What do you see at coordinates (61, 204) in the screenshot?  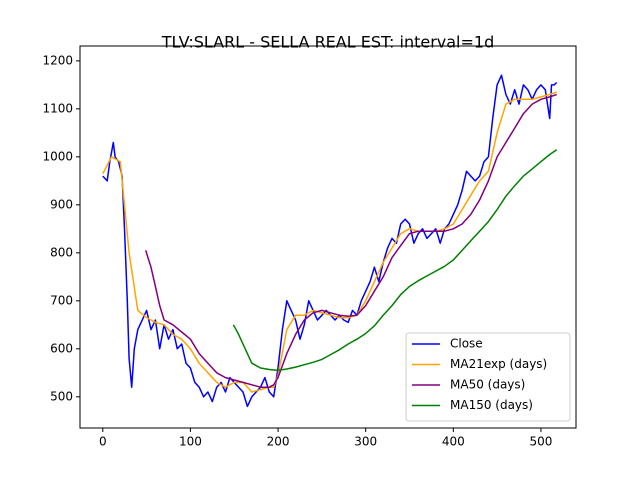 I see `y-tick-label: 900` at bounding box center [61, 204].